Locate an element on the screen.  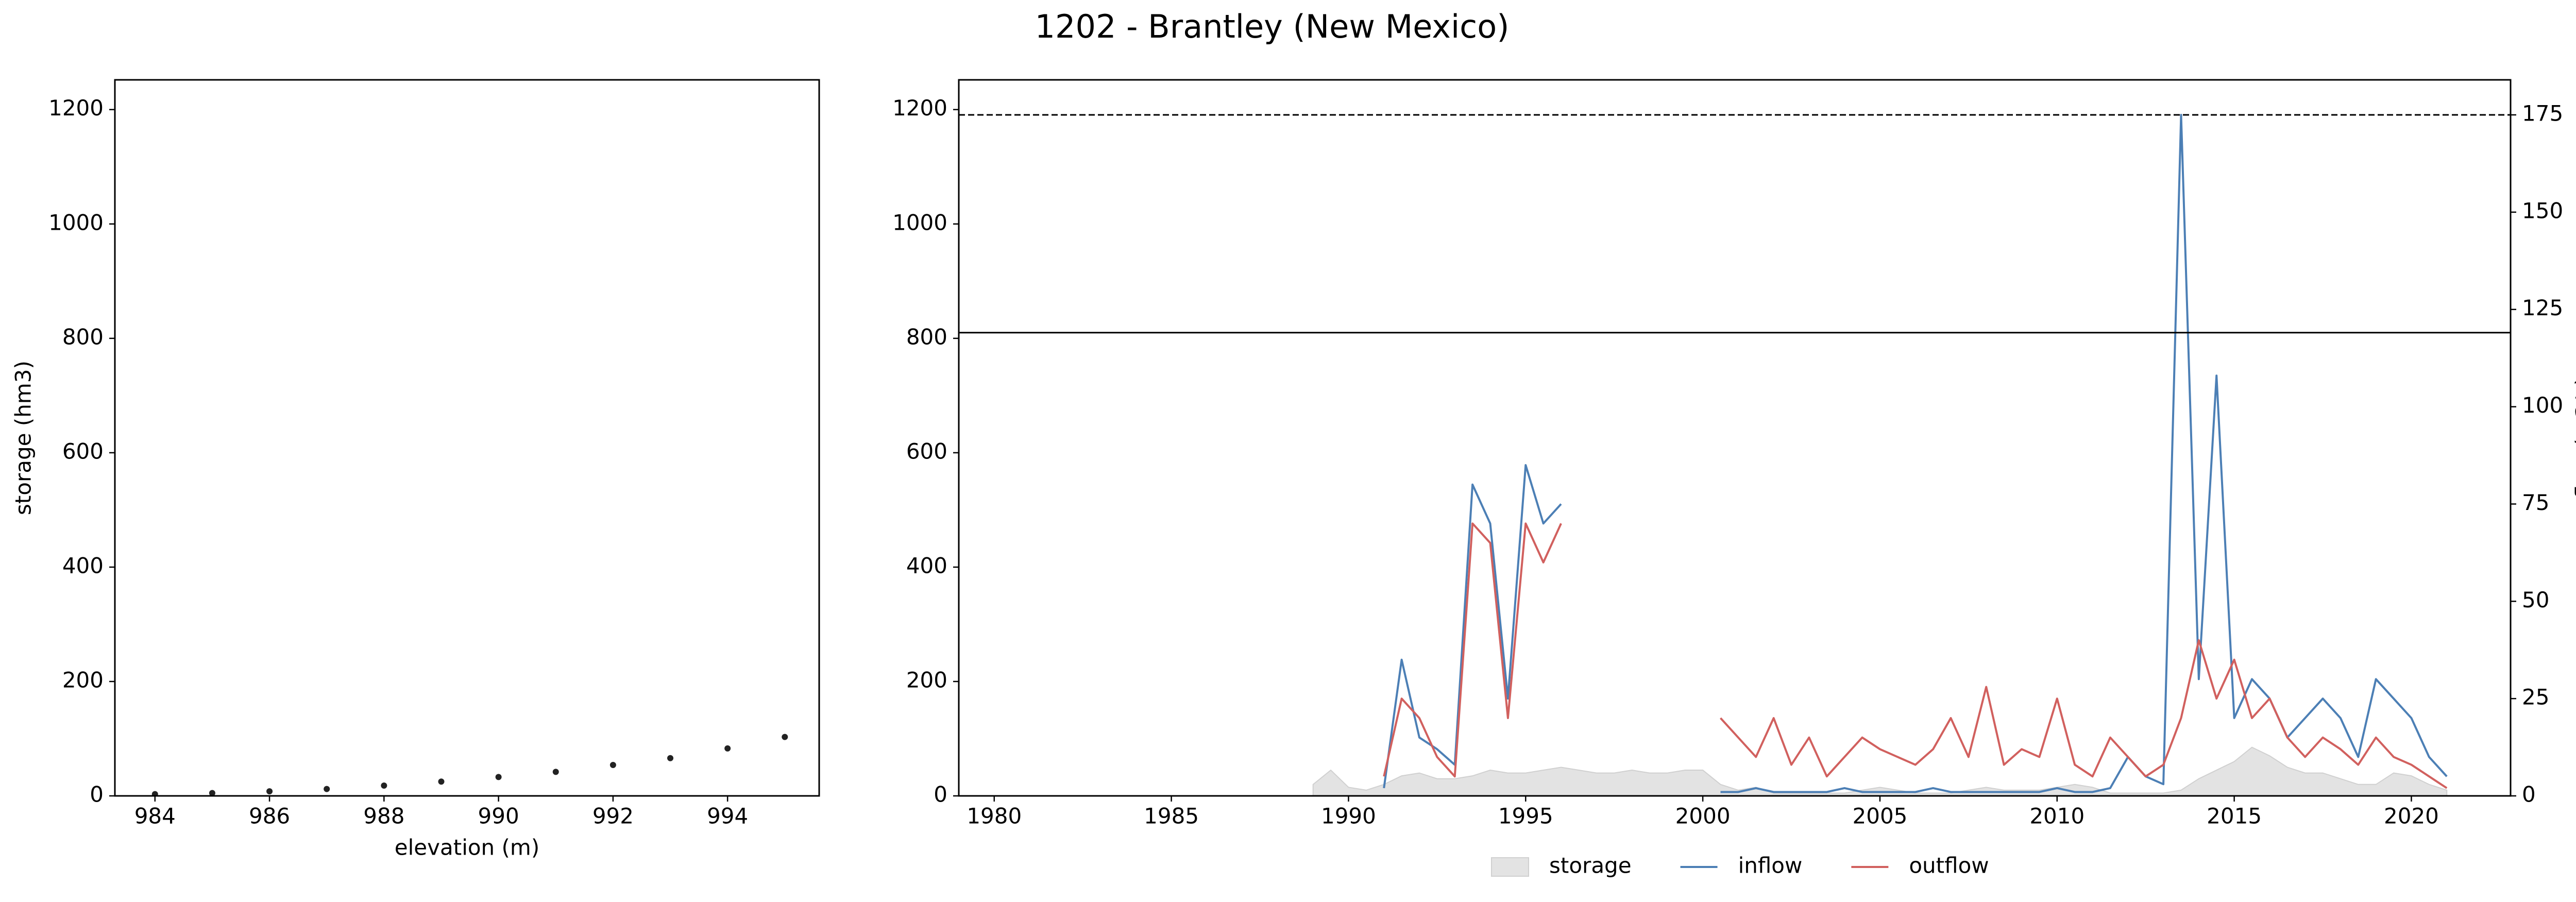
x-tick-label: 1990 is located at coordinates (1348, 816).